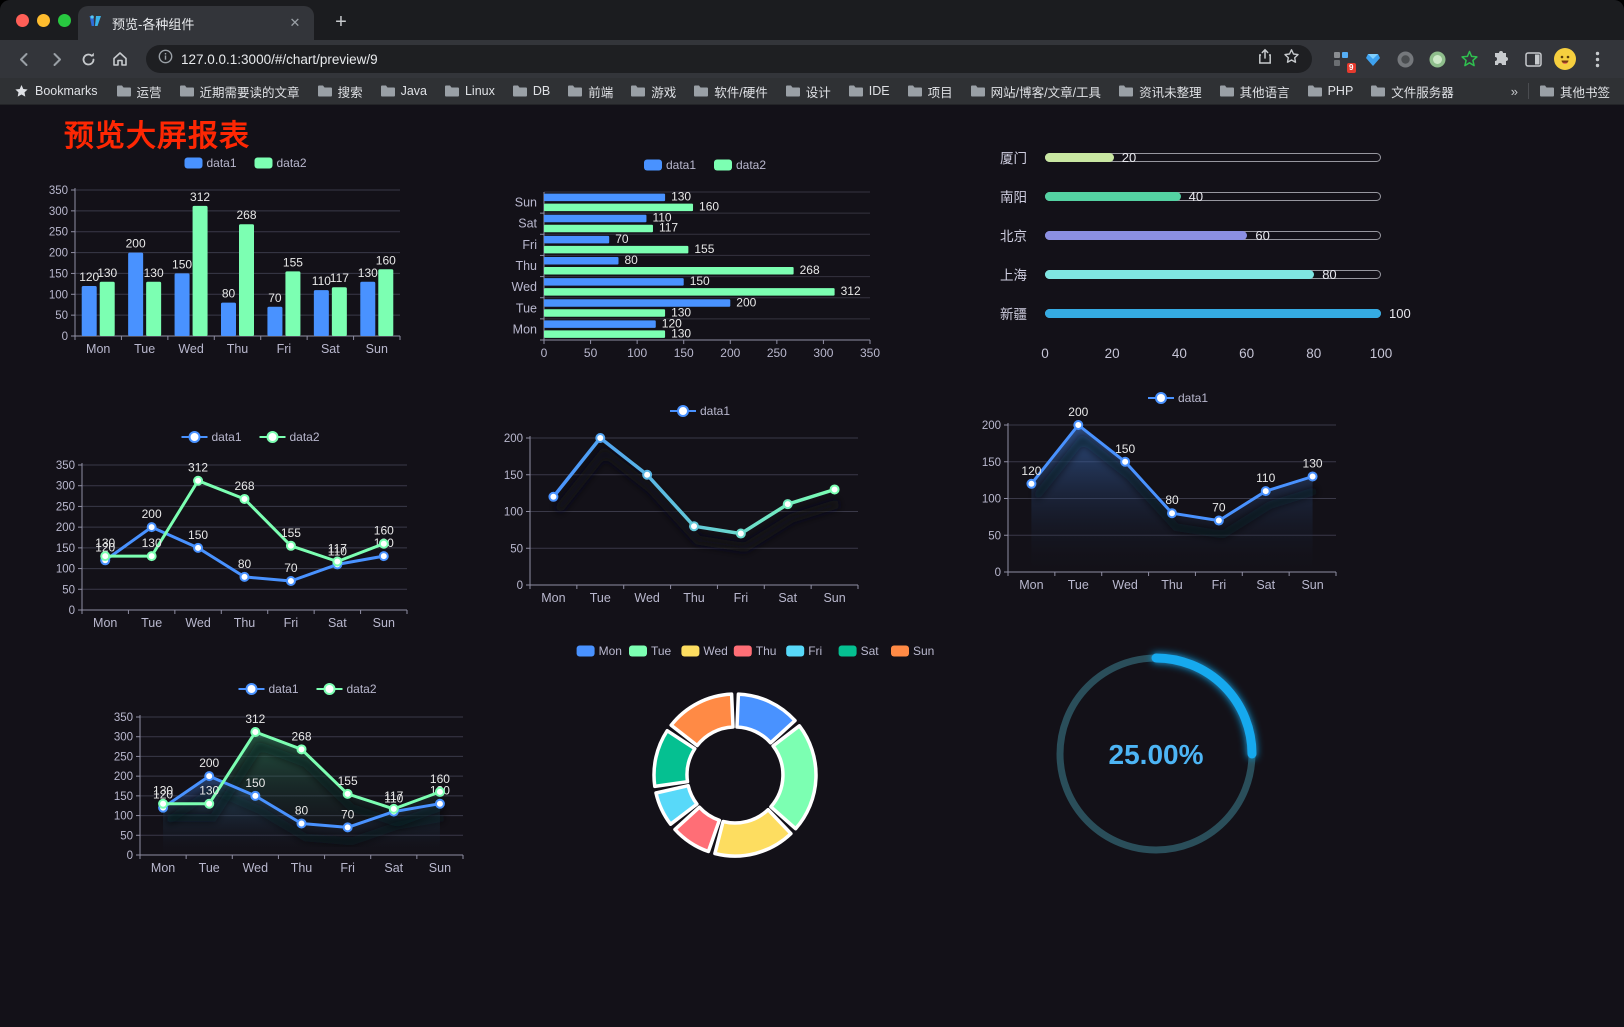  Describe the element at coordinates (1469, 59) in the screenshot. I see `vue-devtools-extension-icon` at that location.